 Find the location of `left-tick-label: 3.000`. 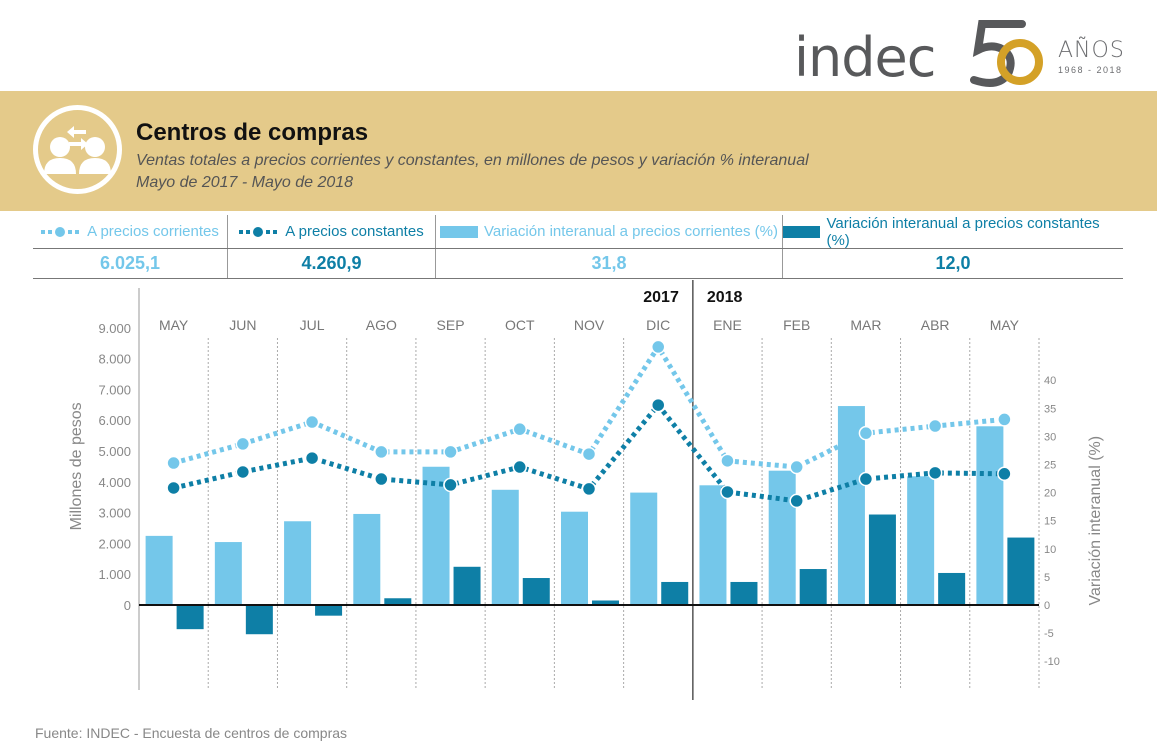

left-tick-label: 3.000 is located at coordinates (114, 513).